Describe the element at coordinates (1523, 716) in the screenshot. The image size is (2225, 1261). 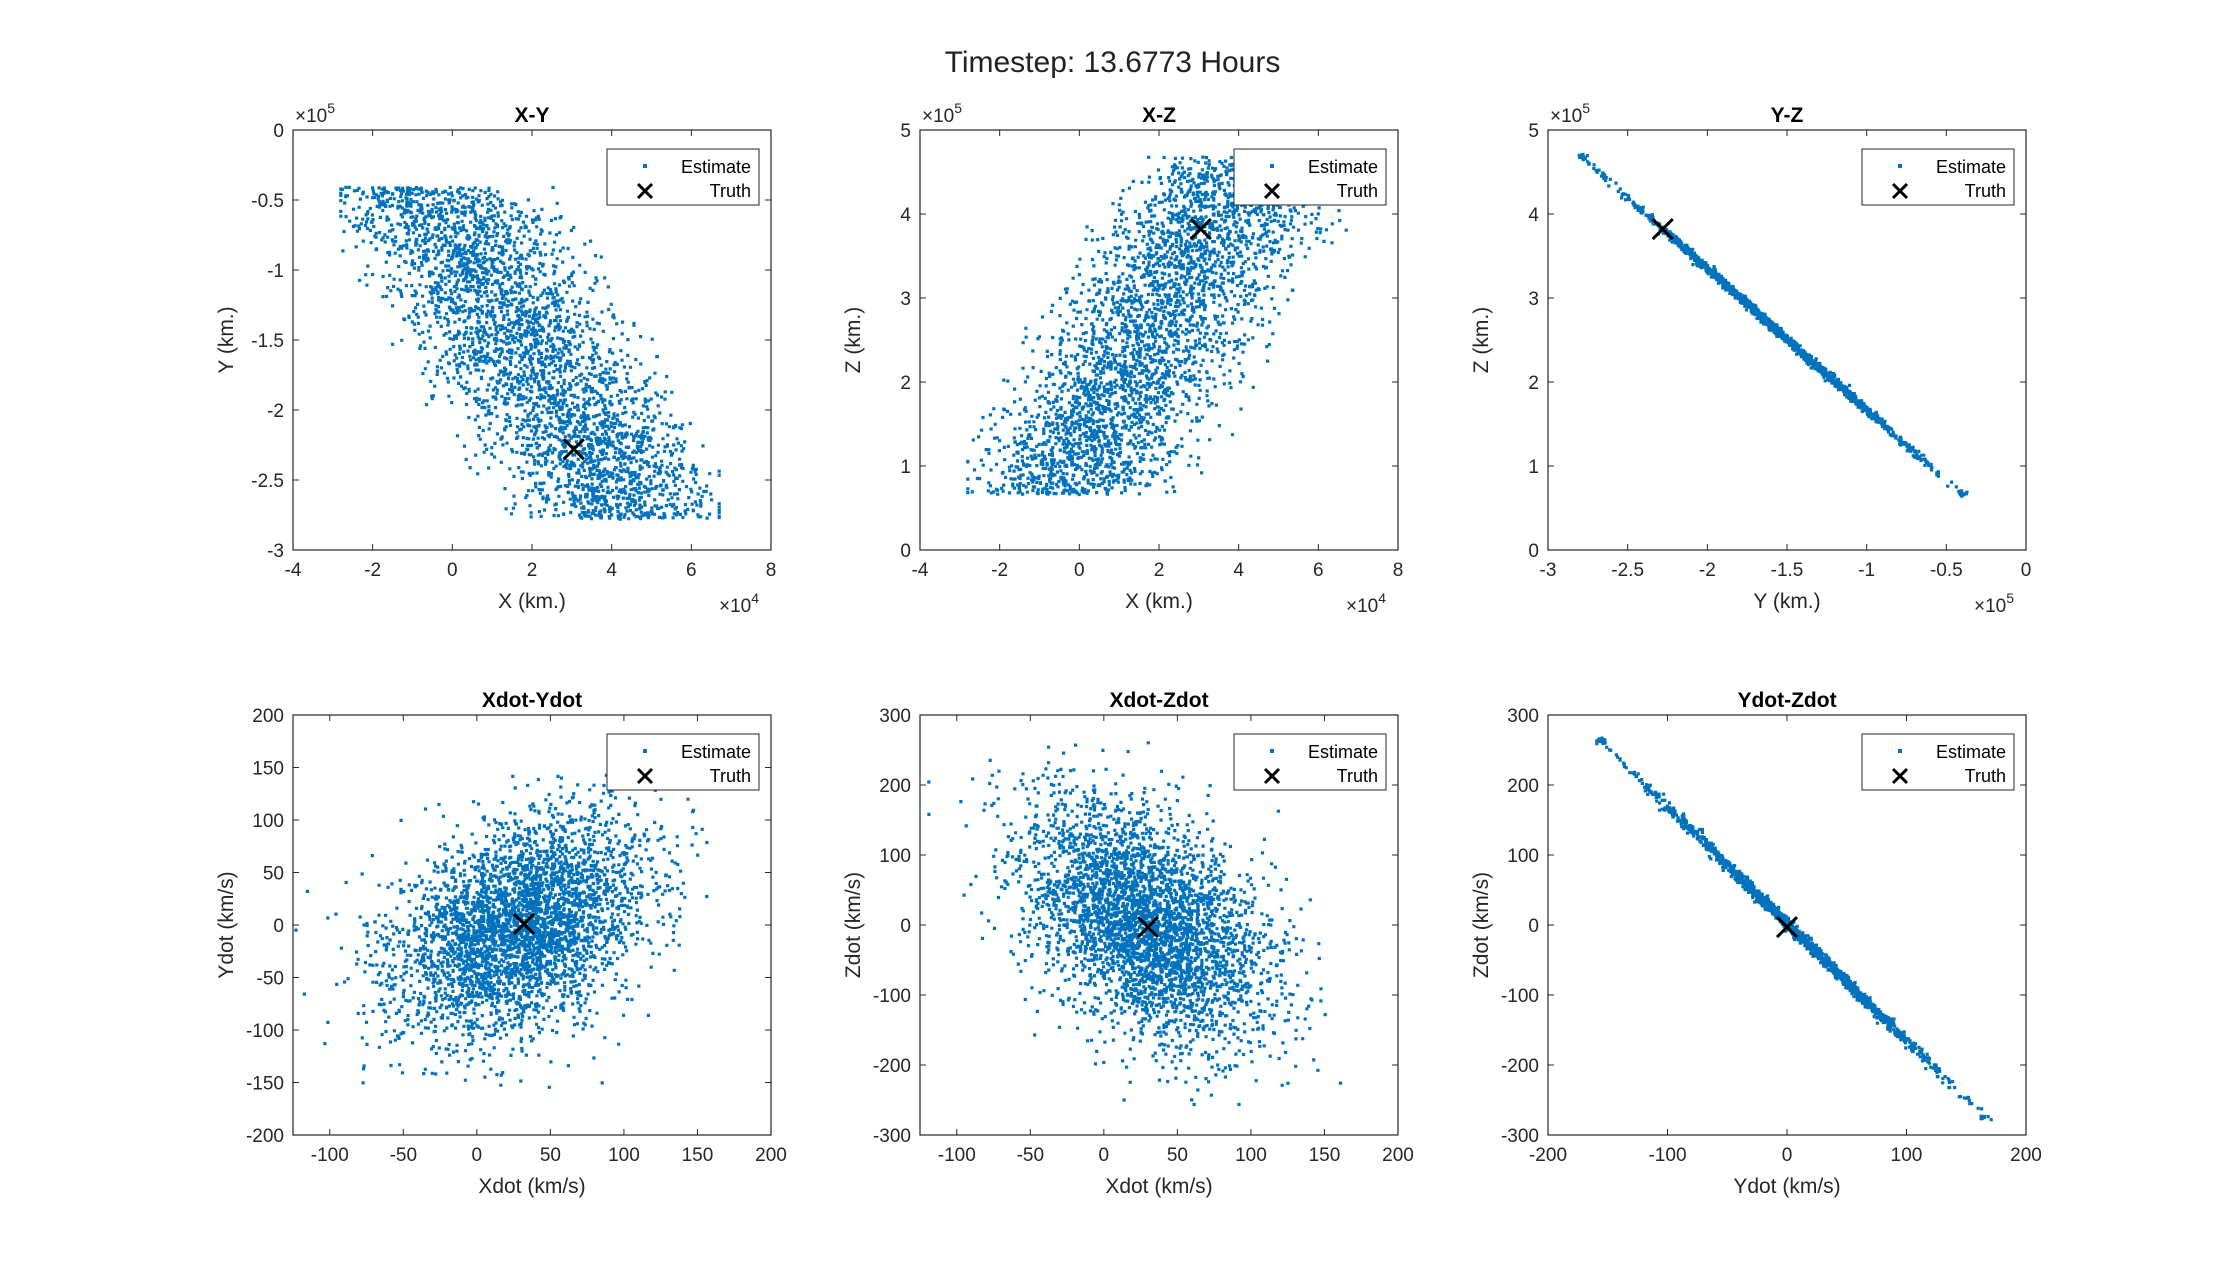
I see `y-tick-label: 300` at that location.